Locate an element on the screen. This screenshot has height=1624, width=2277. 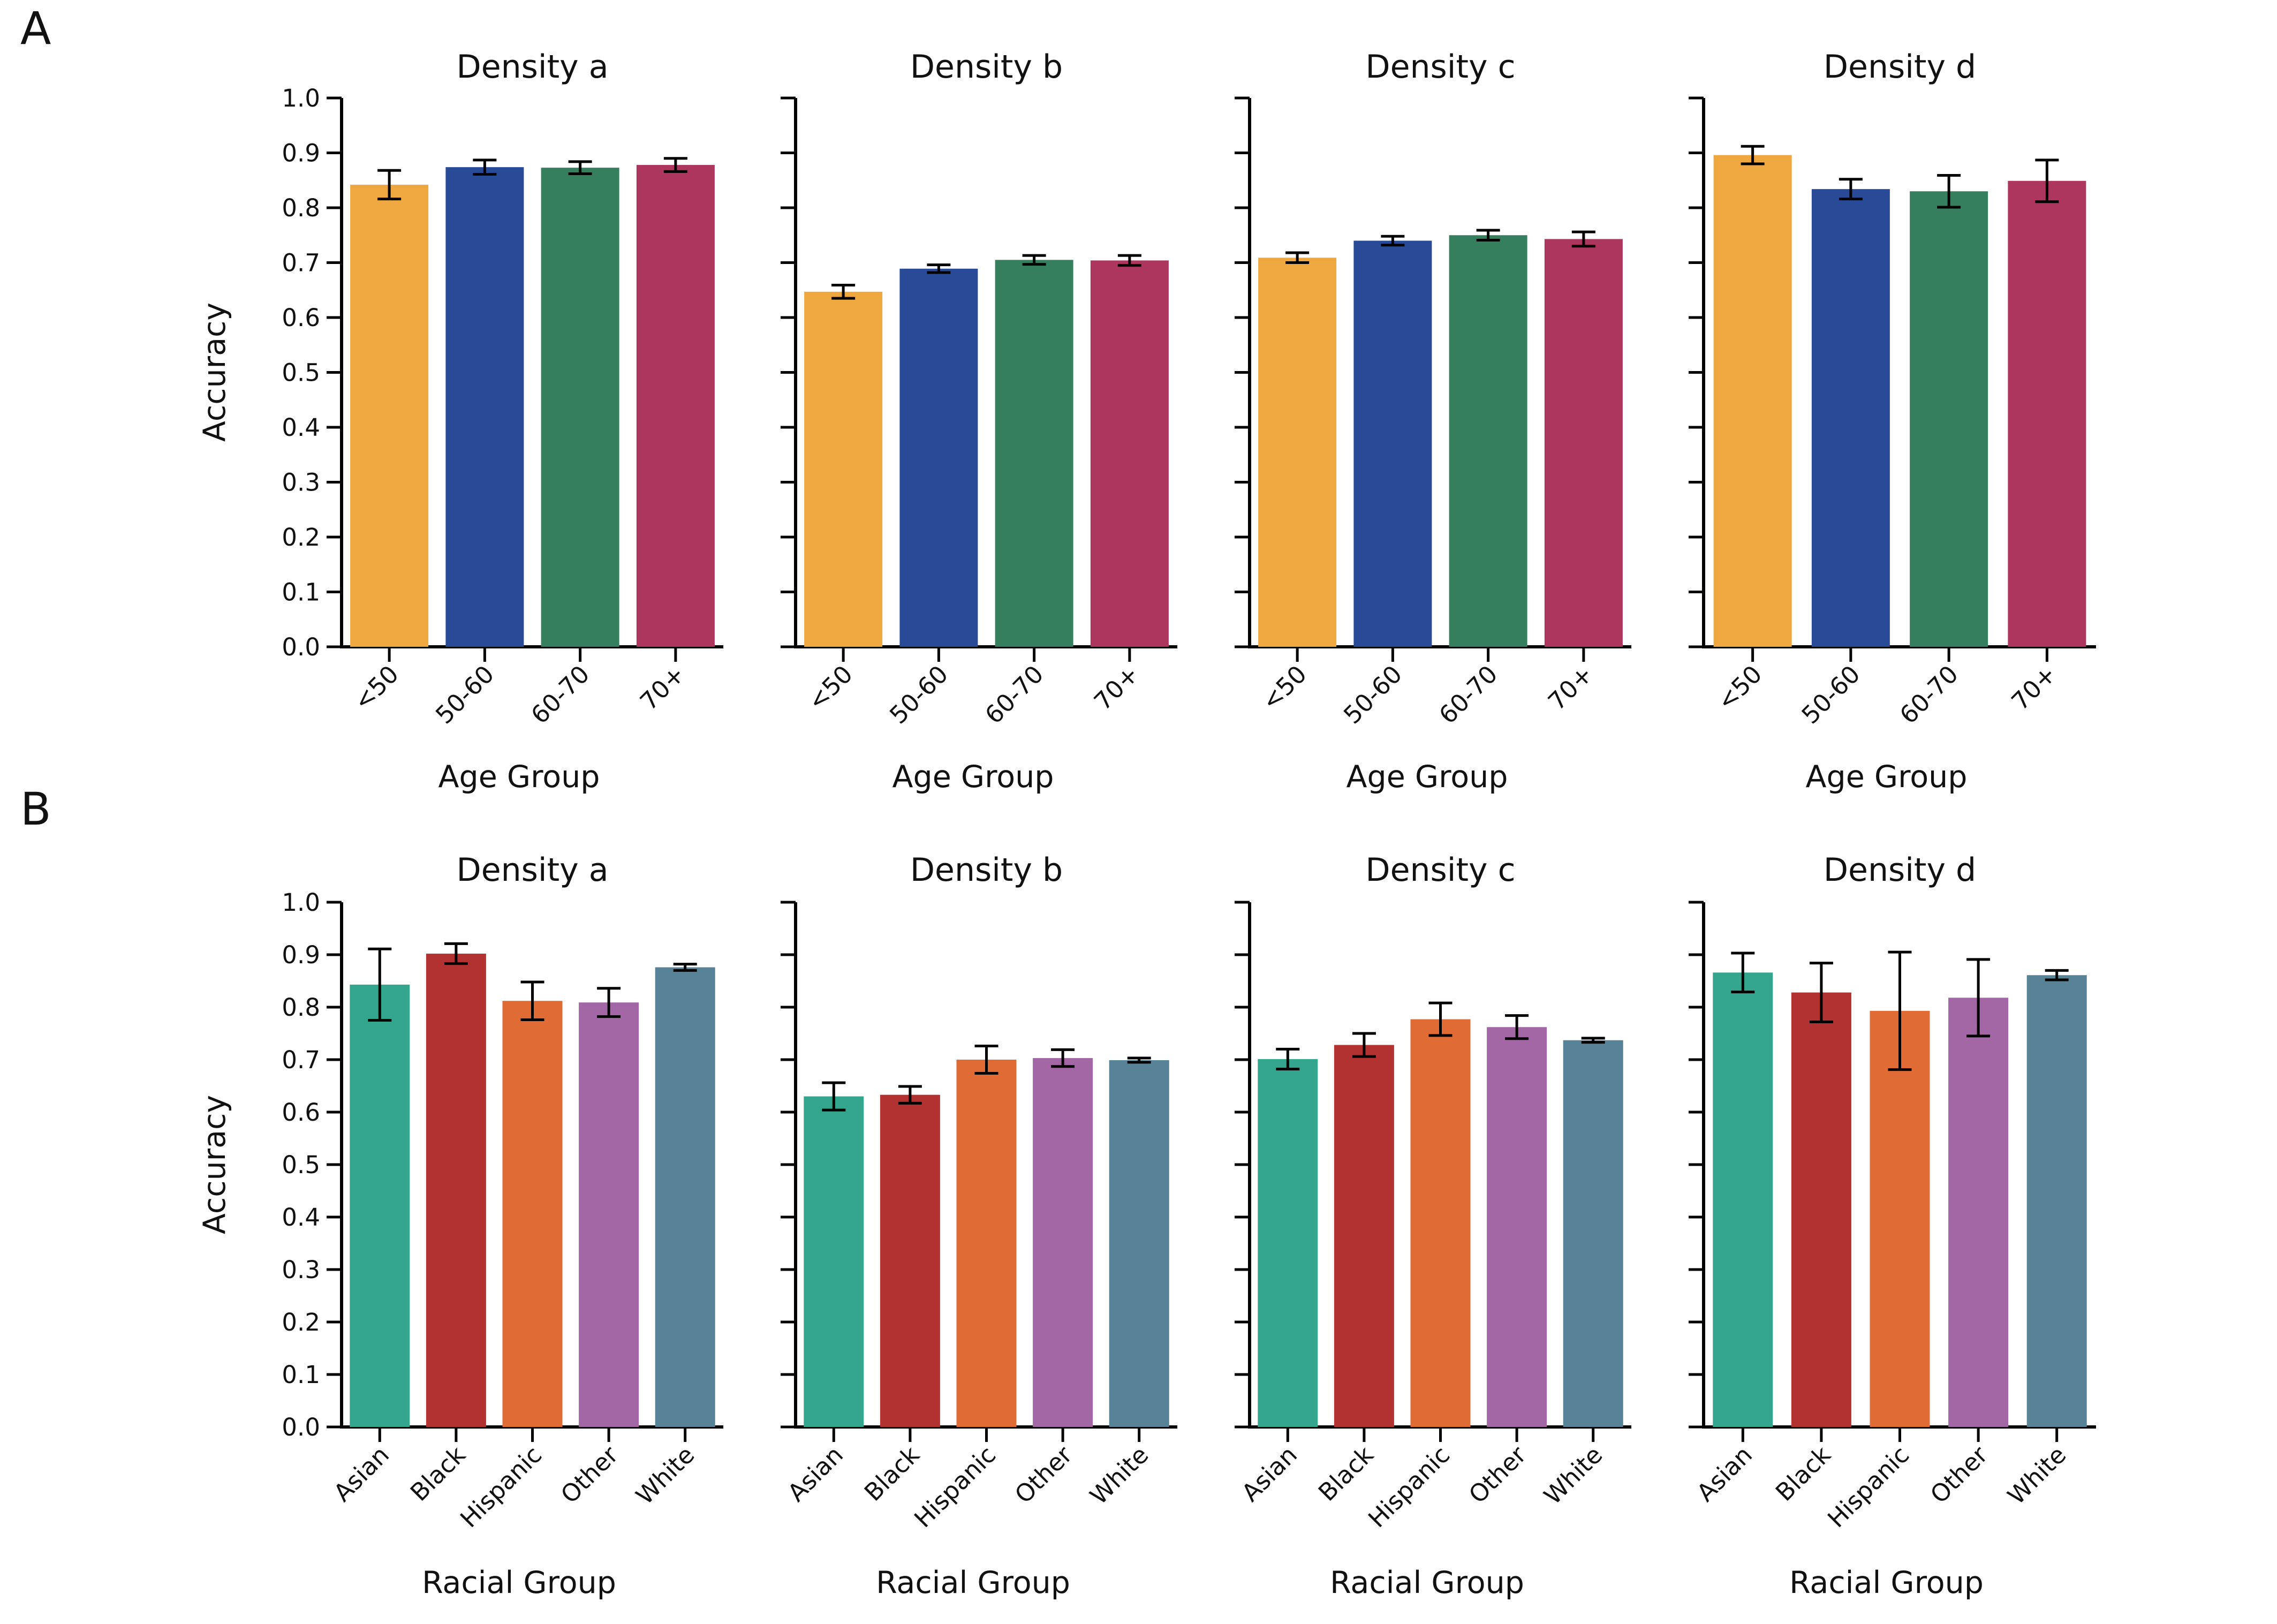
y-tick-label: 0.6 is located at coordinates (301, 1113).